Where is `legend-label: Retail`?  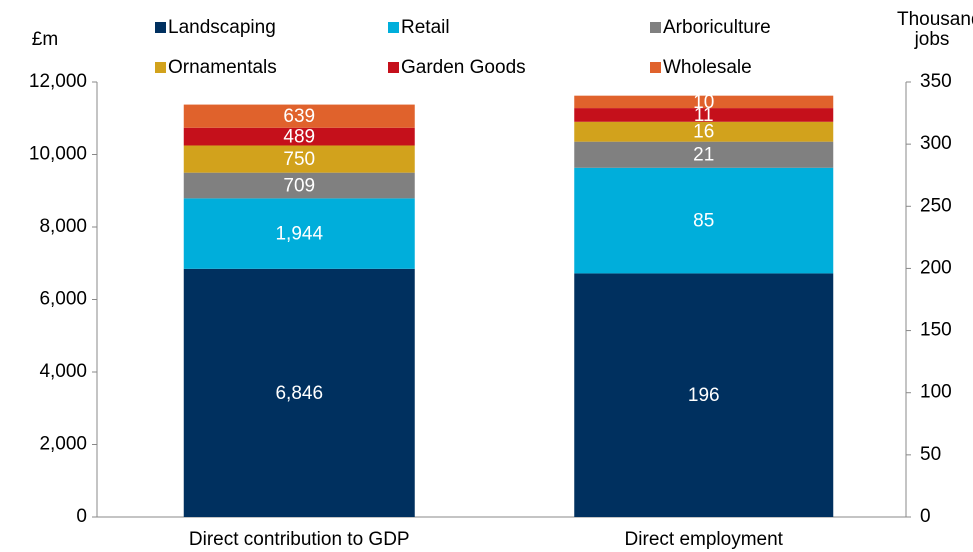
legend-label: Retail is located at coordinates (425, 27).